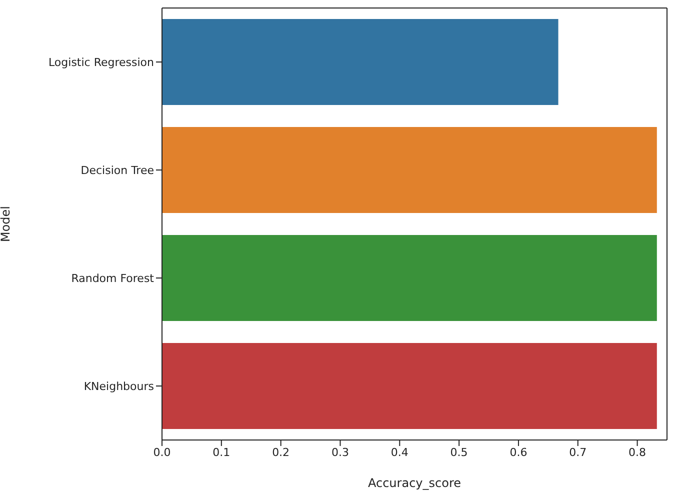 The height and width of the screenshot is (499, 673). Describe the element at coordinates (119, 386) in the screenshot. I see `y-tick-label: KNeighbours` at that location.